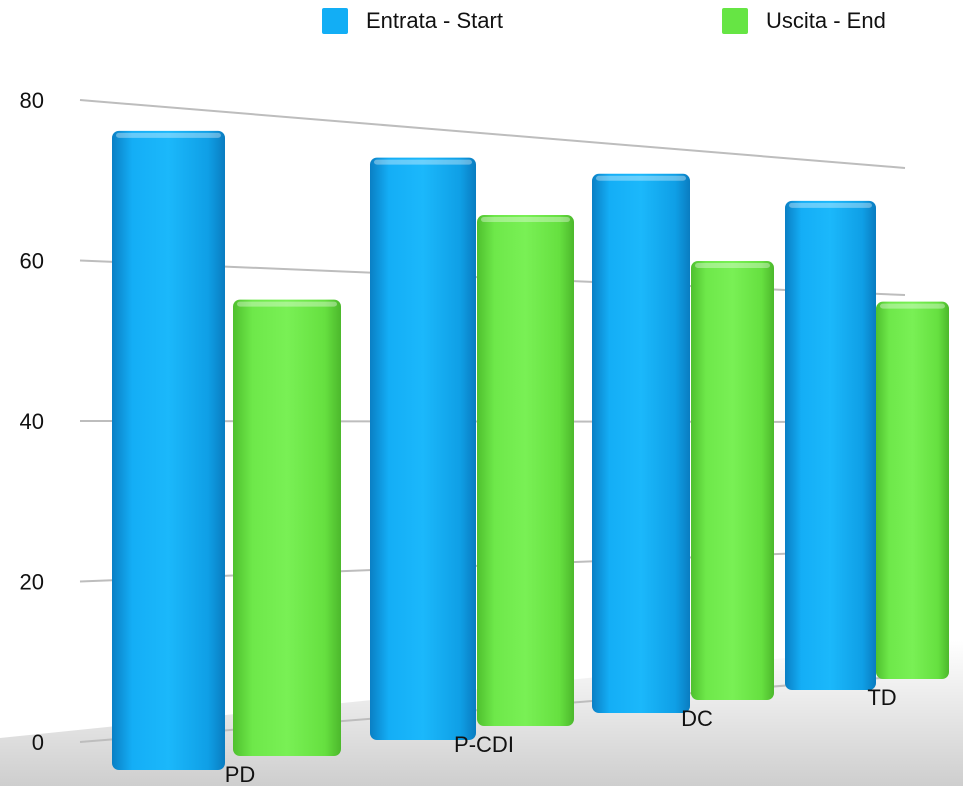  Describe the element at coordinates (168, 450) in the screenshot. I see `bar-start-pd` at that location.